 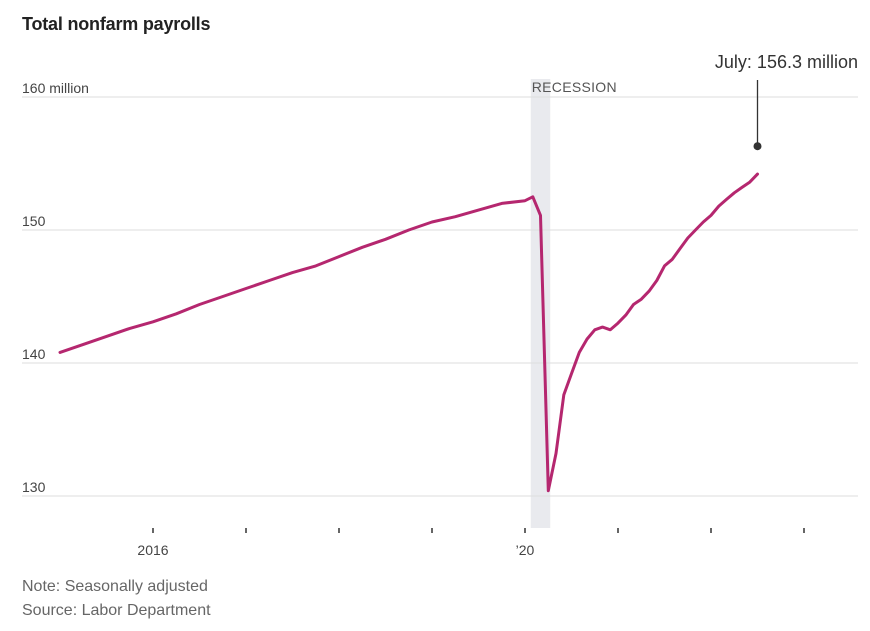 What do you see at coordinates (757, 146) in the screenshot?
I see `annotation-endpoint-dot` at bounding box center [757, 146].